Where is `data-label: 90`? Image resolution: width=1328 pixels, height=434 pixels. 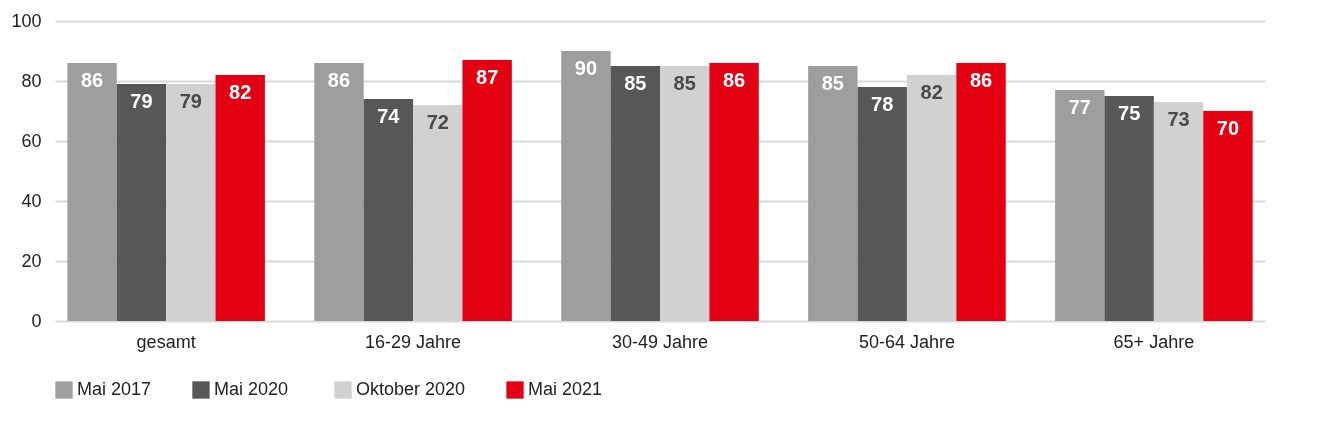
data-label: 90 is located at coordinates (586, 68).